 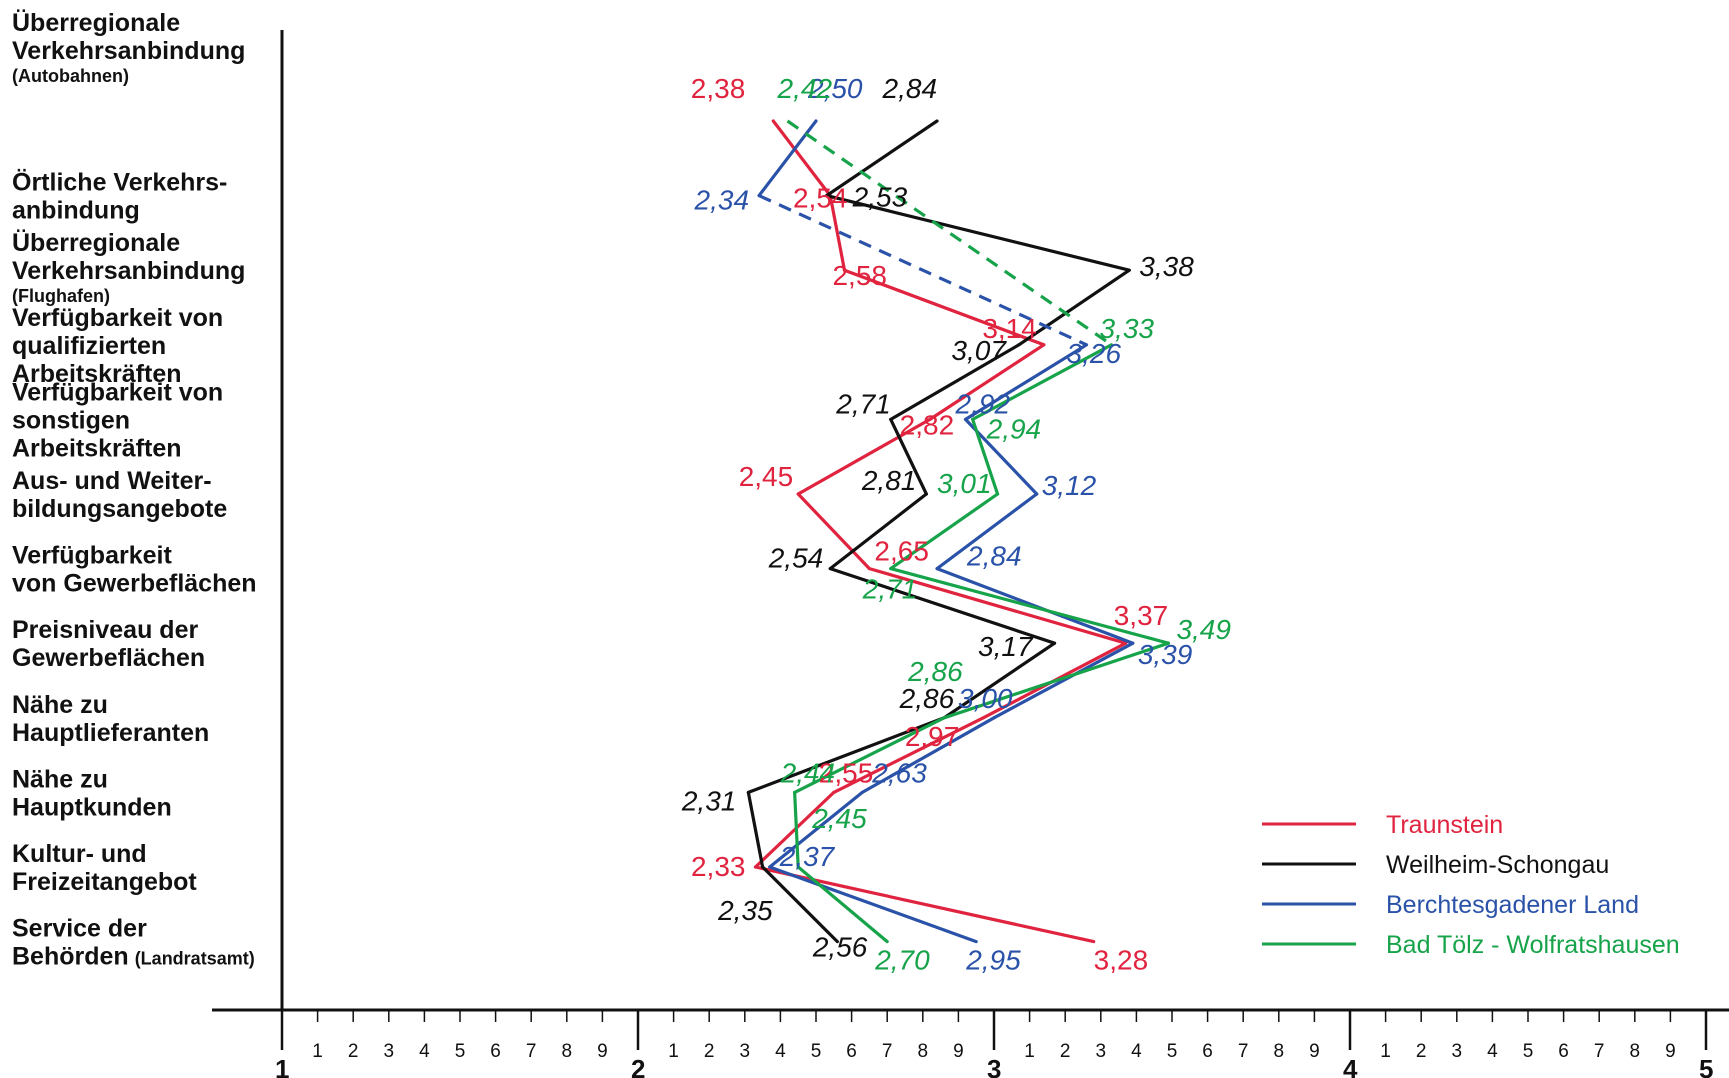 What do you see at coordinates (1165, 654) in the screenshot?
I see `data-label: 3,39` at bounding box center [1165, 654].